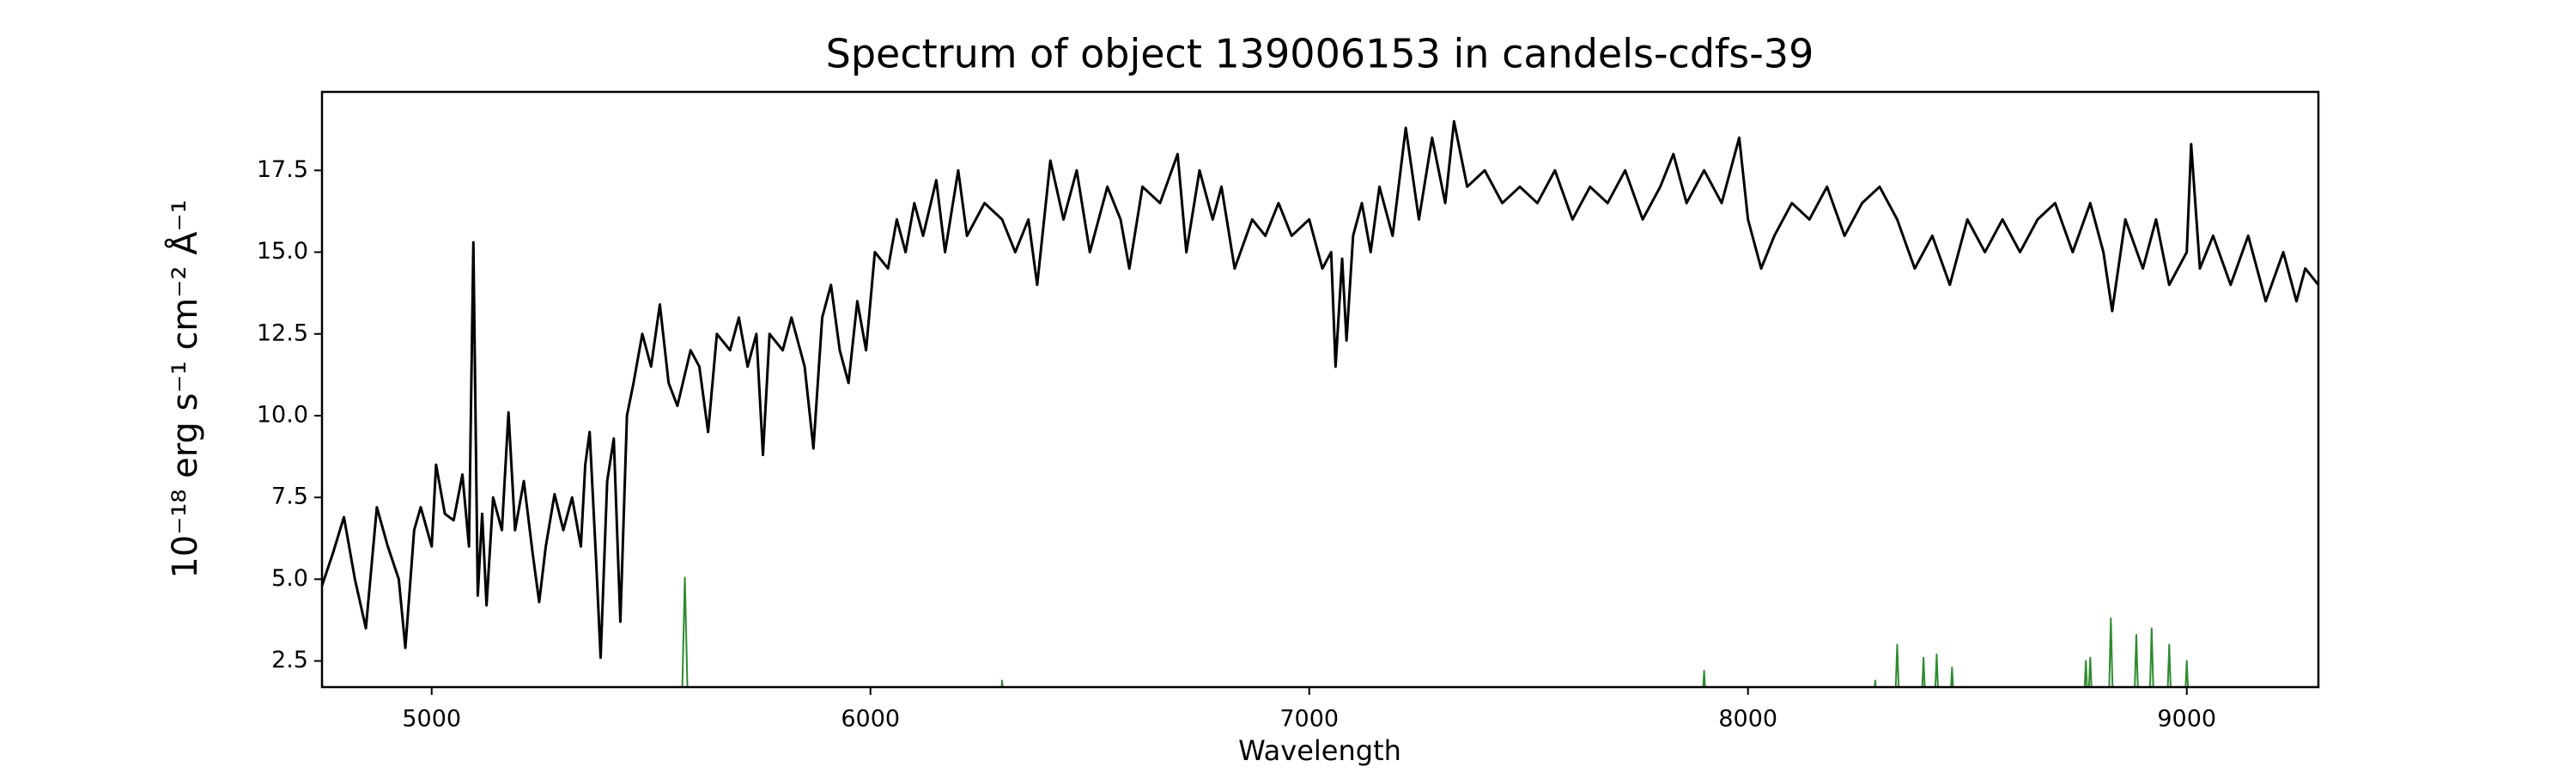  I want to click on y-tick-label: 15.0, so click(282, 251).